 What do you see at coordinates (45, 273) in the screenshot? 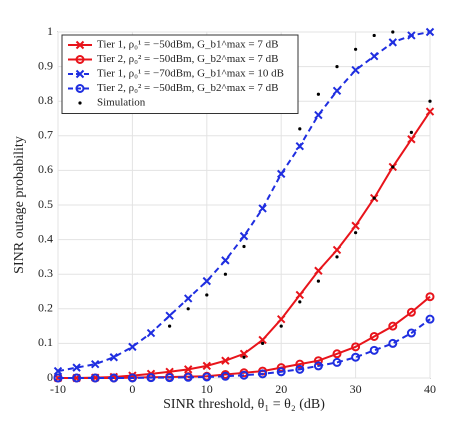
I see `y-tick-label: 0.3` at bounding box center [45, 273].